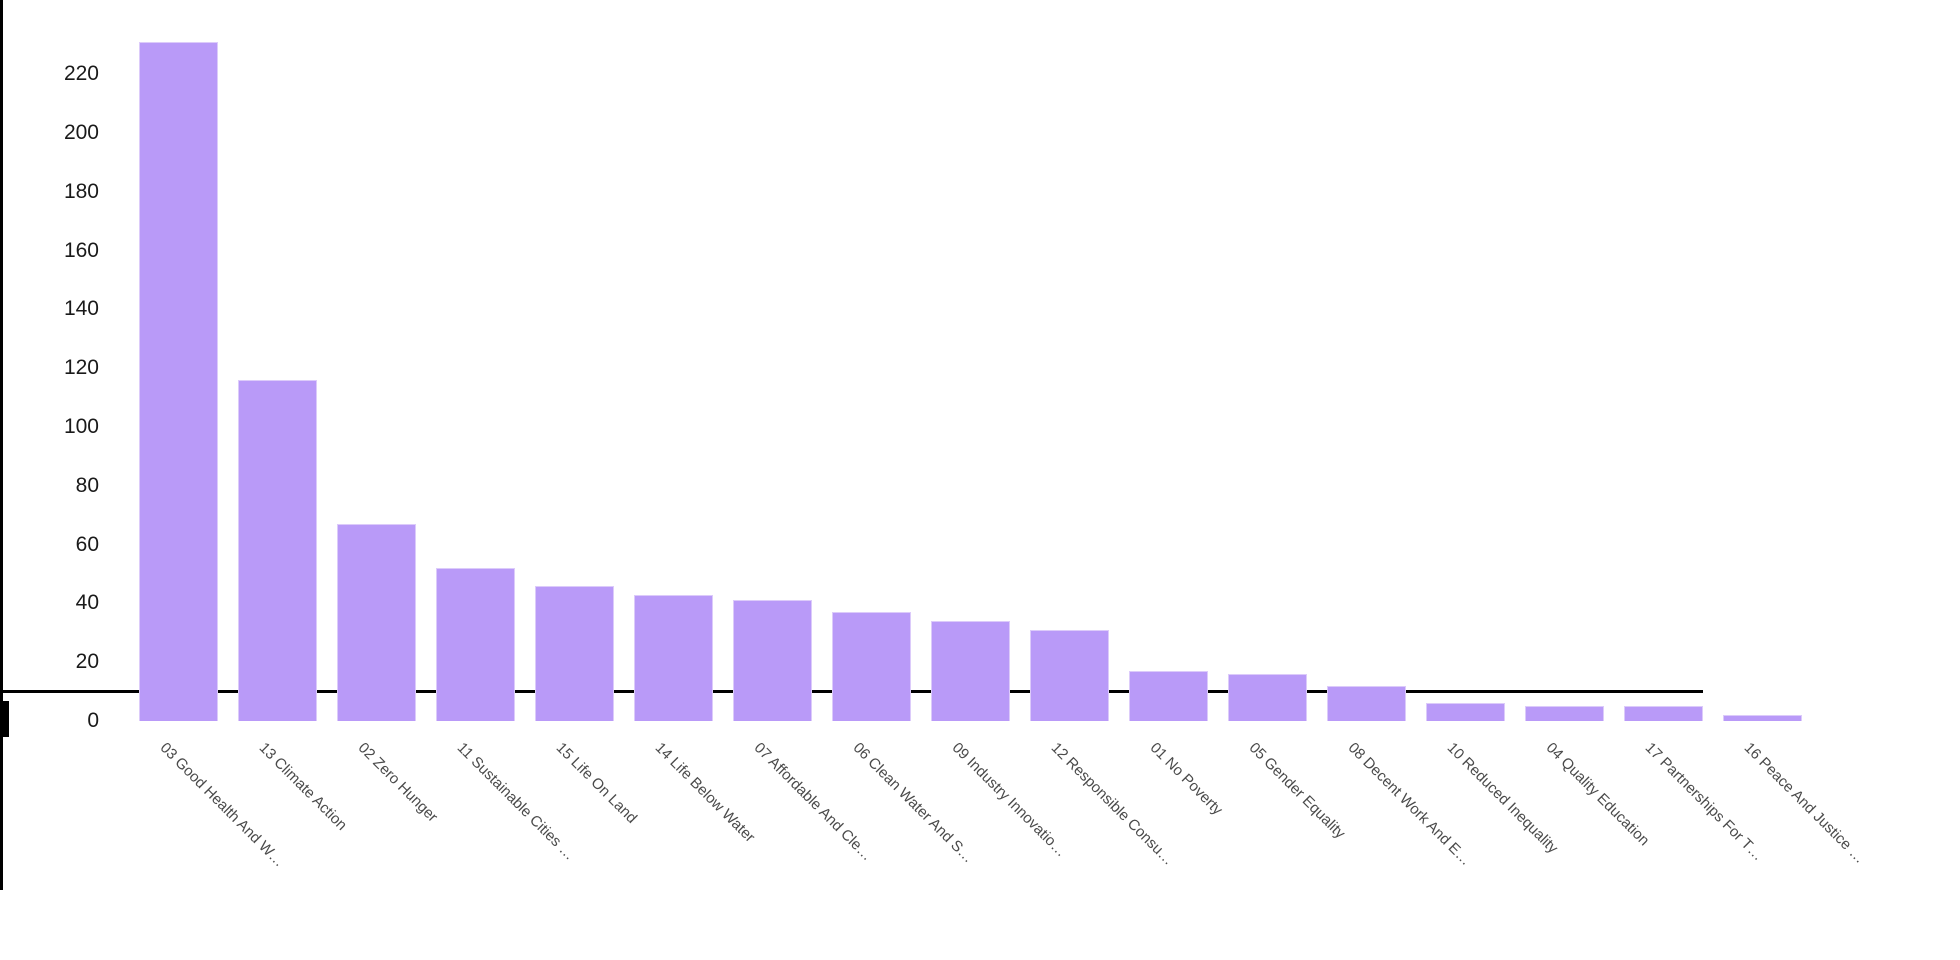  What do you see at coordinates (1297, 791) in the screenshot?
I see `x-axis-tick-label: 05 Gender Equality` at bounding box center [1297, 791].